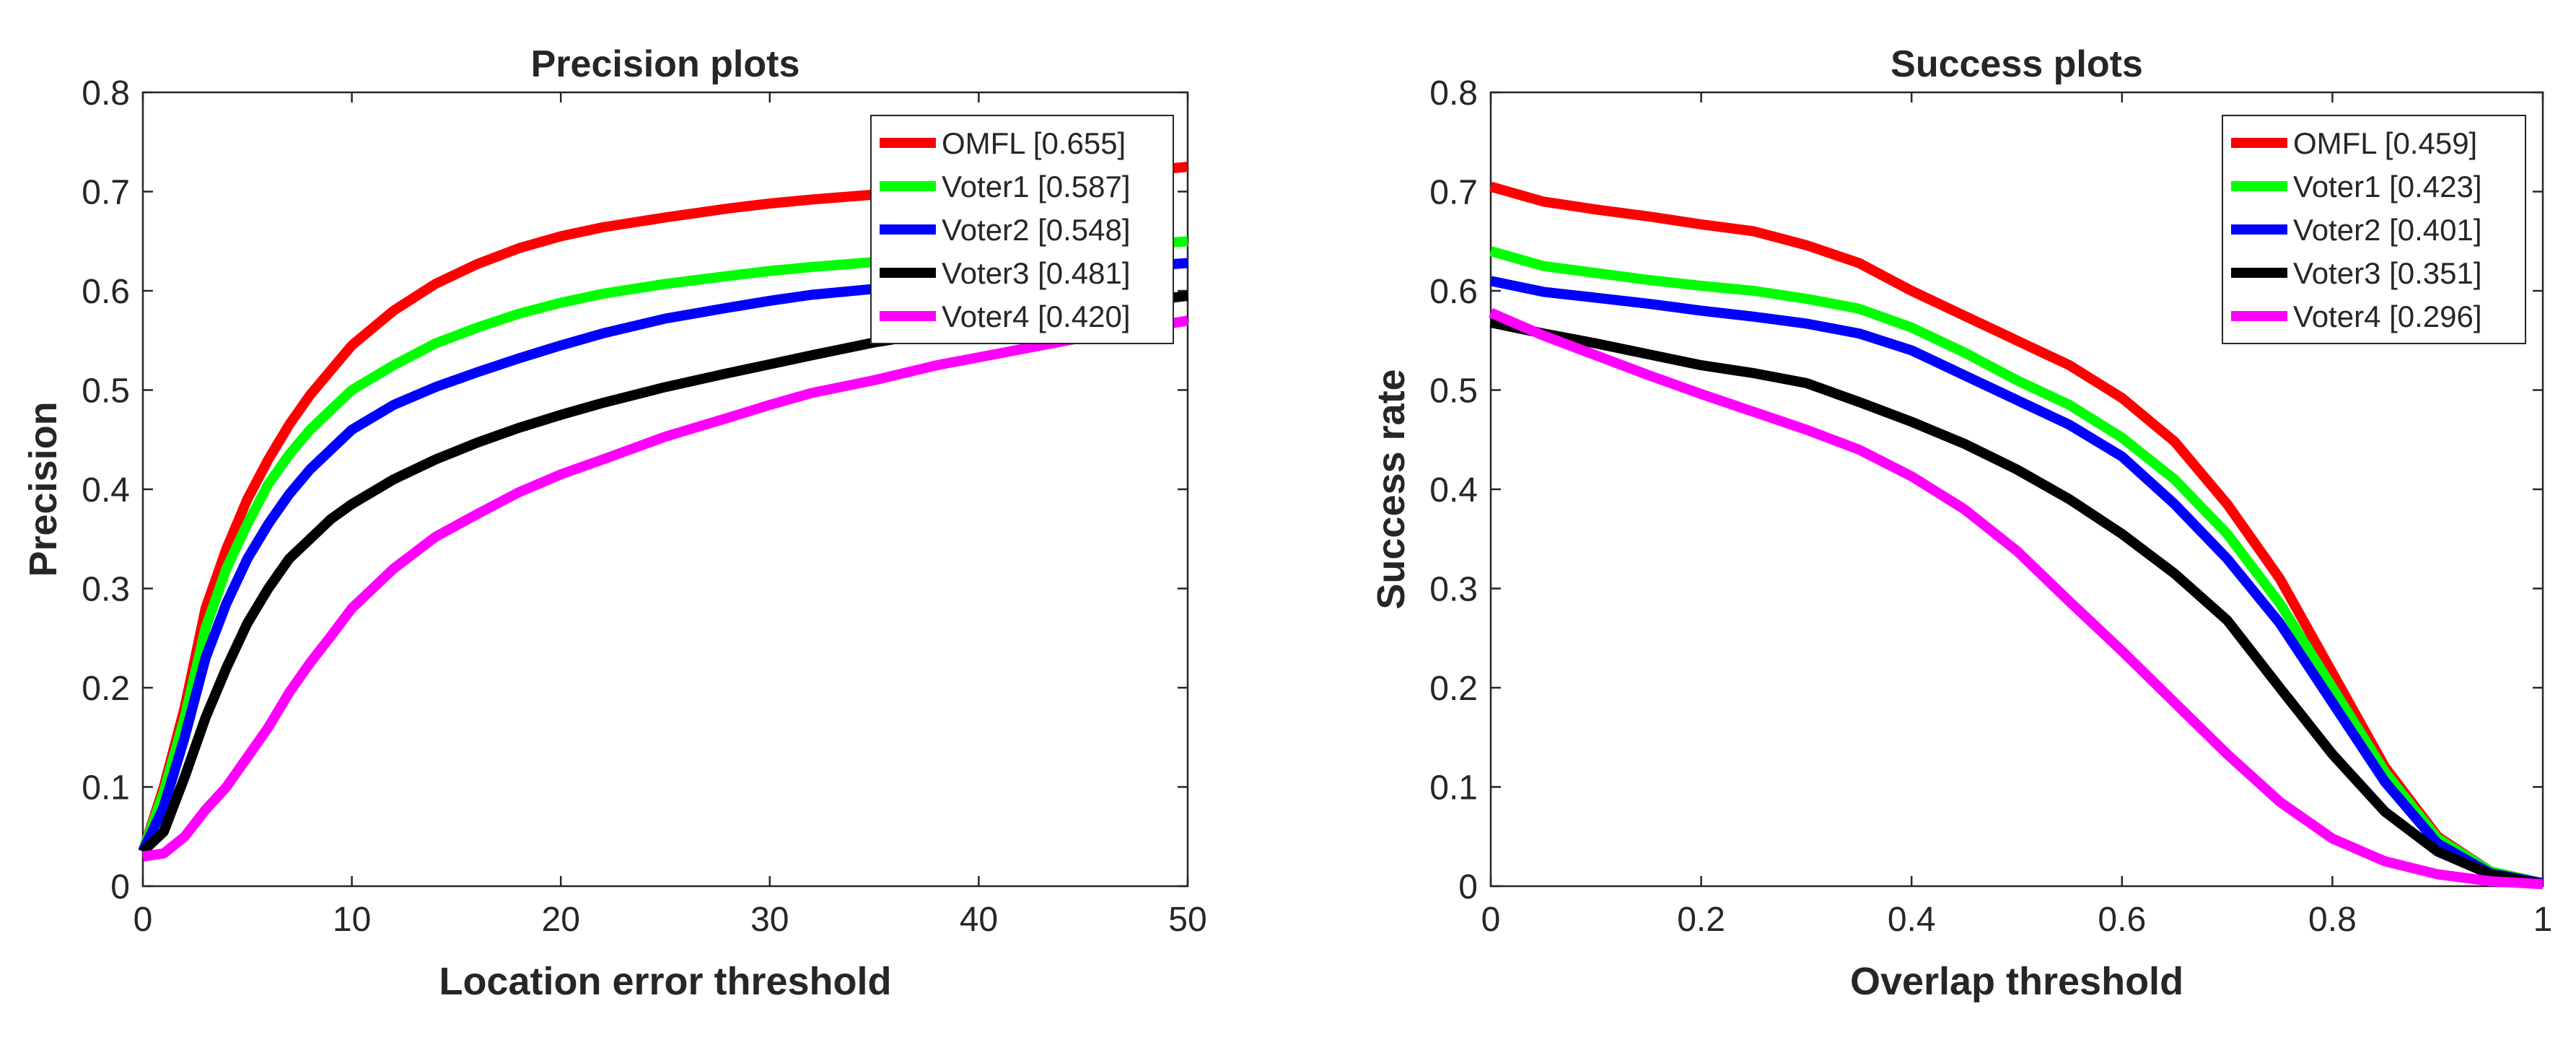 This screenshot has height=1037, width=2576. What do you see at coordinates (665, 64) in the screenshot?
I see `chart-title: Precision plots` at bounding box center [665, 64].